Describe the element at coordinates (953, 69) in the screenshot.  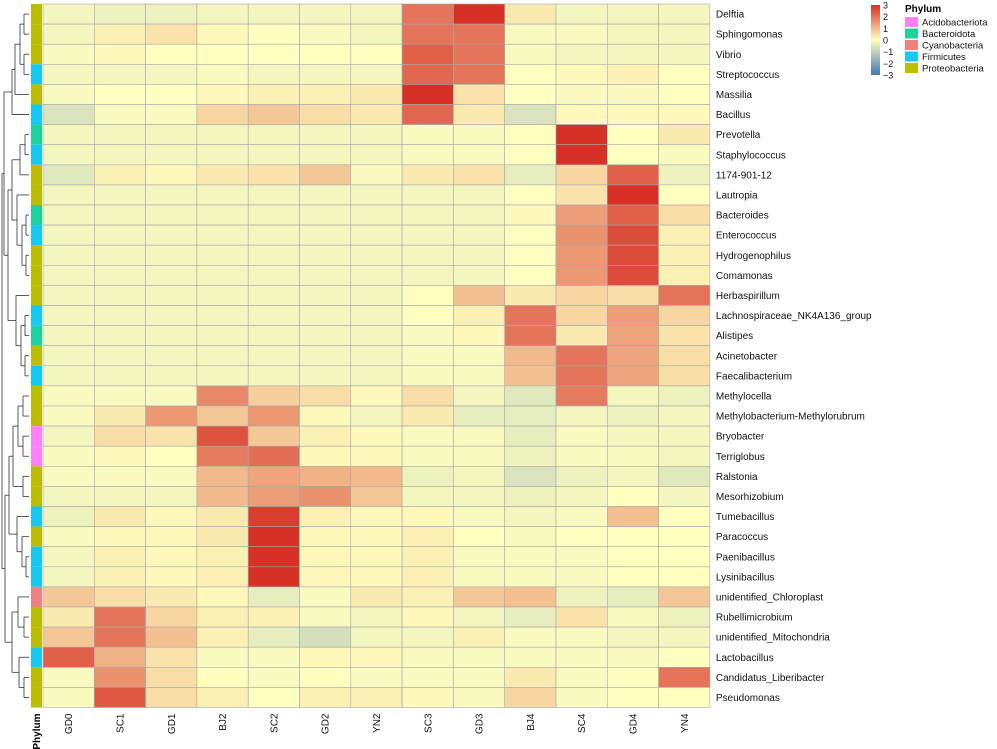
I see `phylum-legend-label: Proteobacteria` at that location.